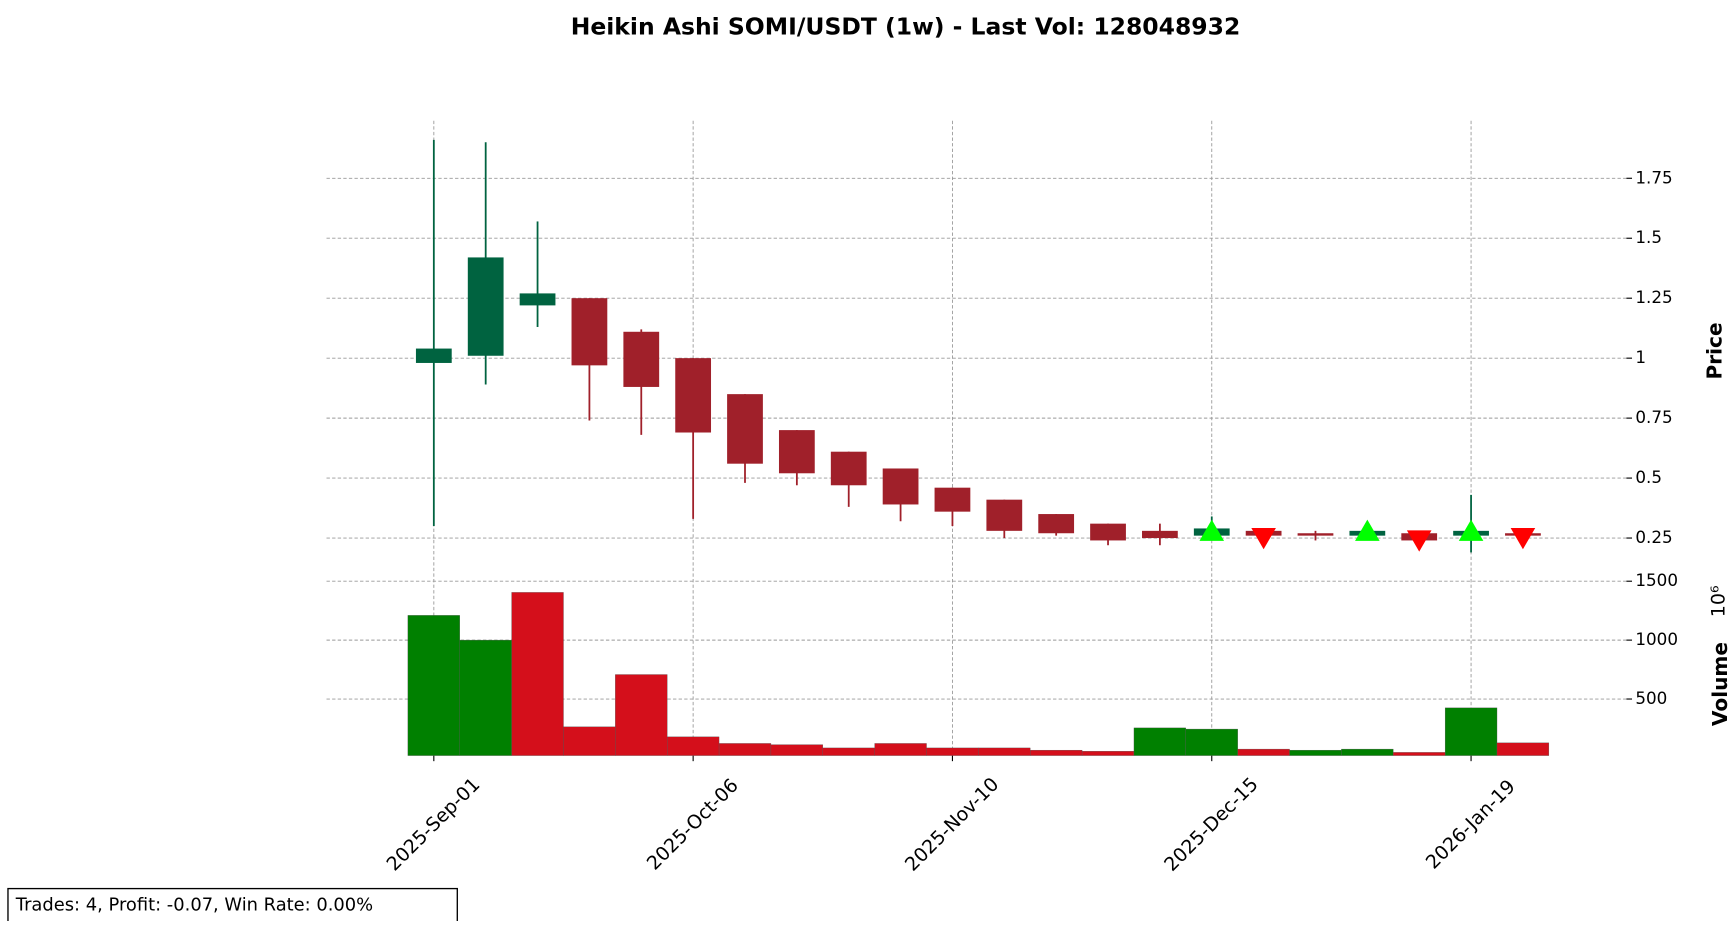  I want to click on y-tick-label: 1, so click(1640, 357).